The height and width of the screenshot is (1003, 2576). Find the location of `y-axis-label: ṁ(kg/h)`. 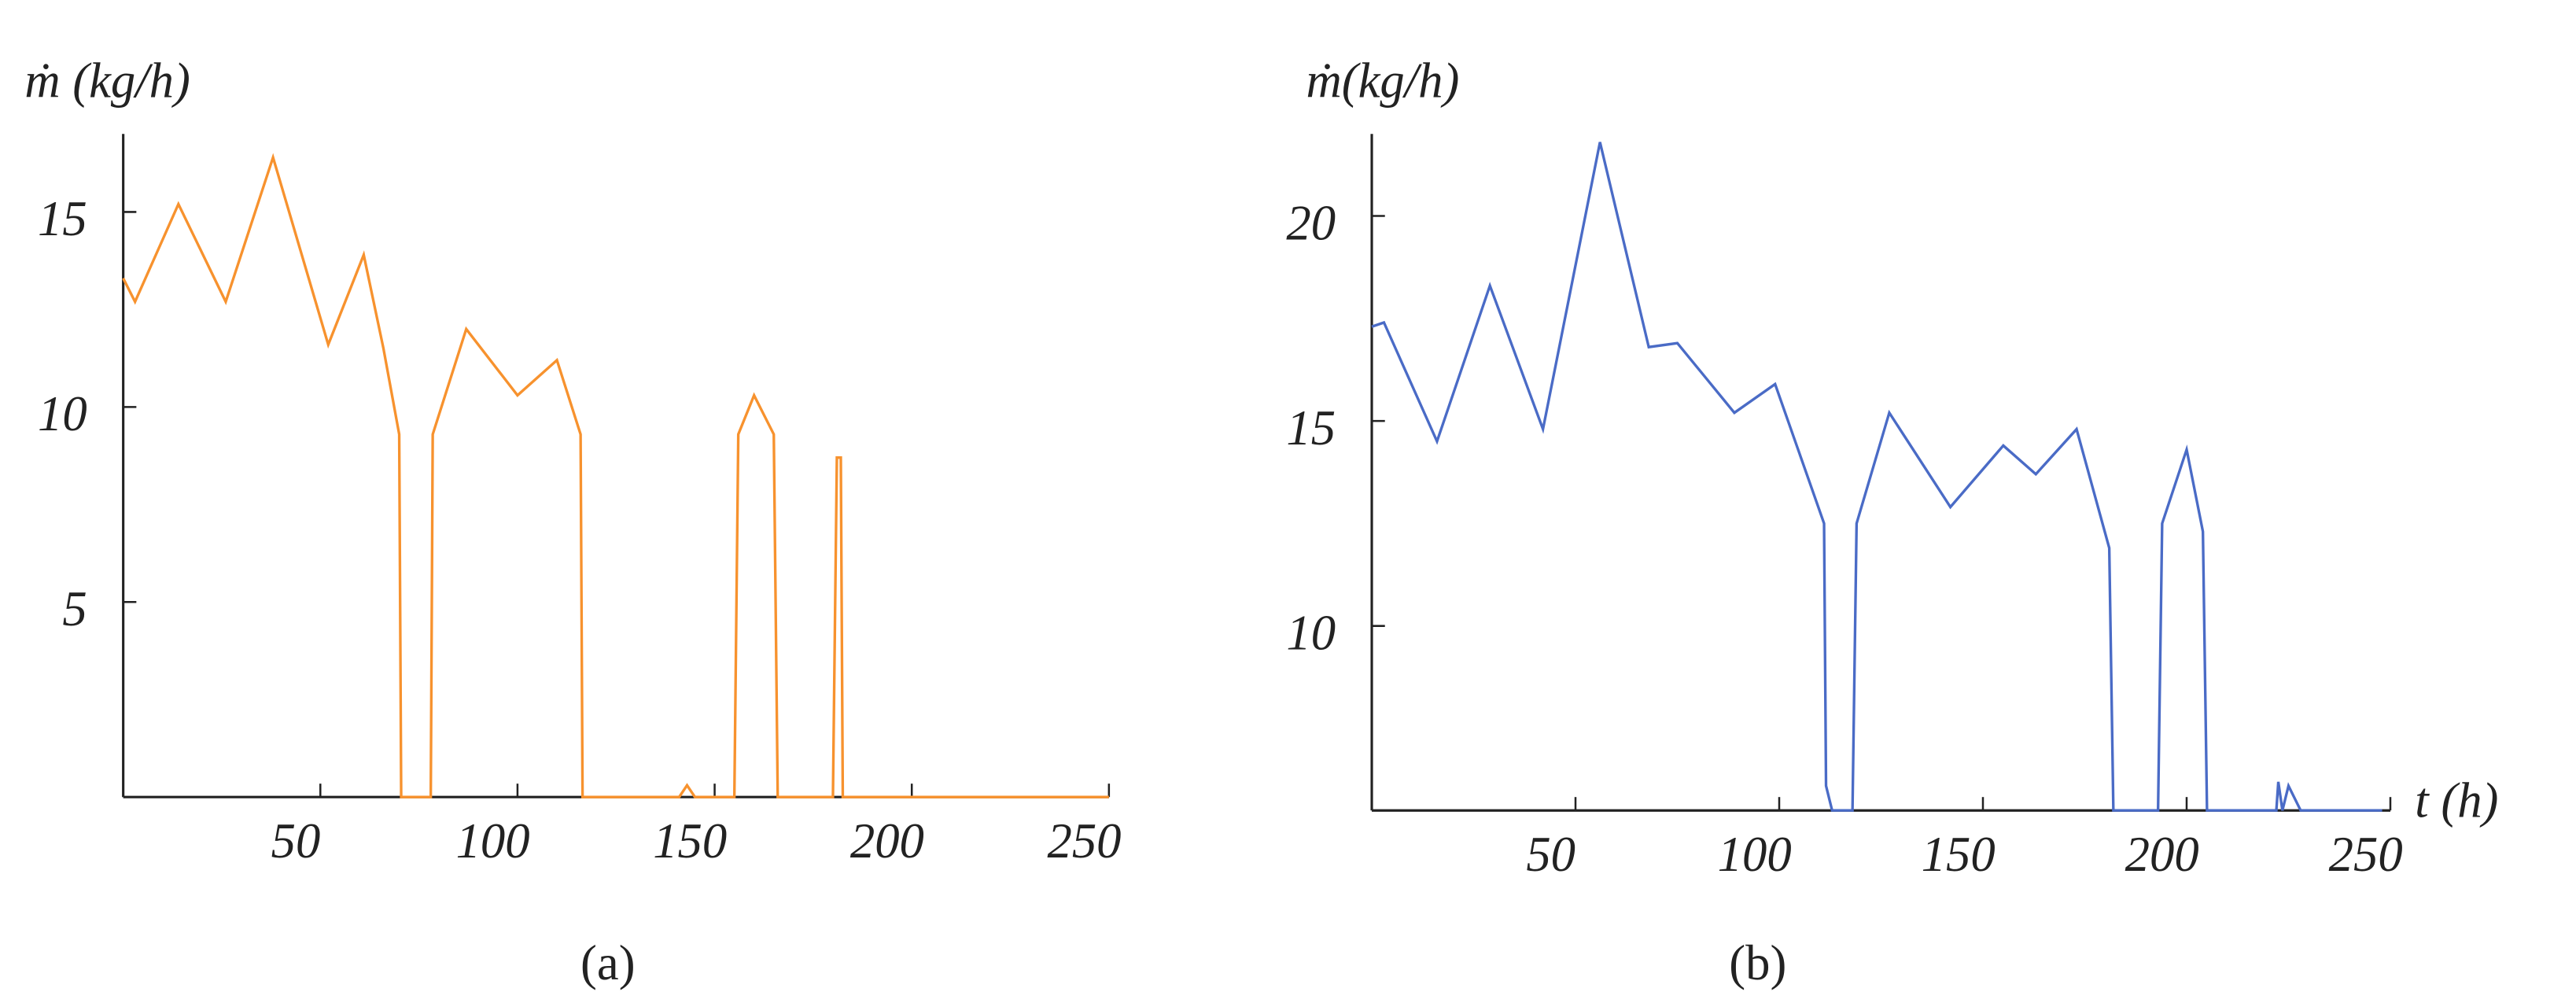

y-axis-label: ṁ(kg/h) is located at coordinates (1382, 81).